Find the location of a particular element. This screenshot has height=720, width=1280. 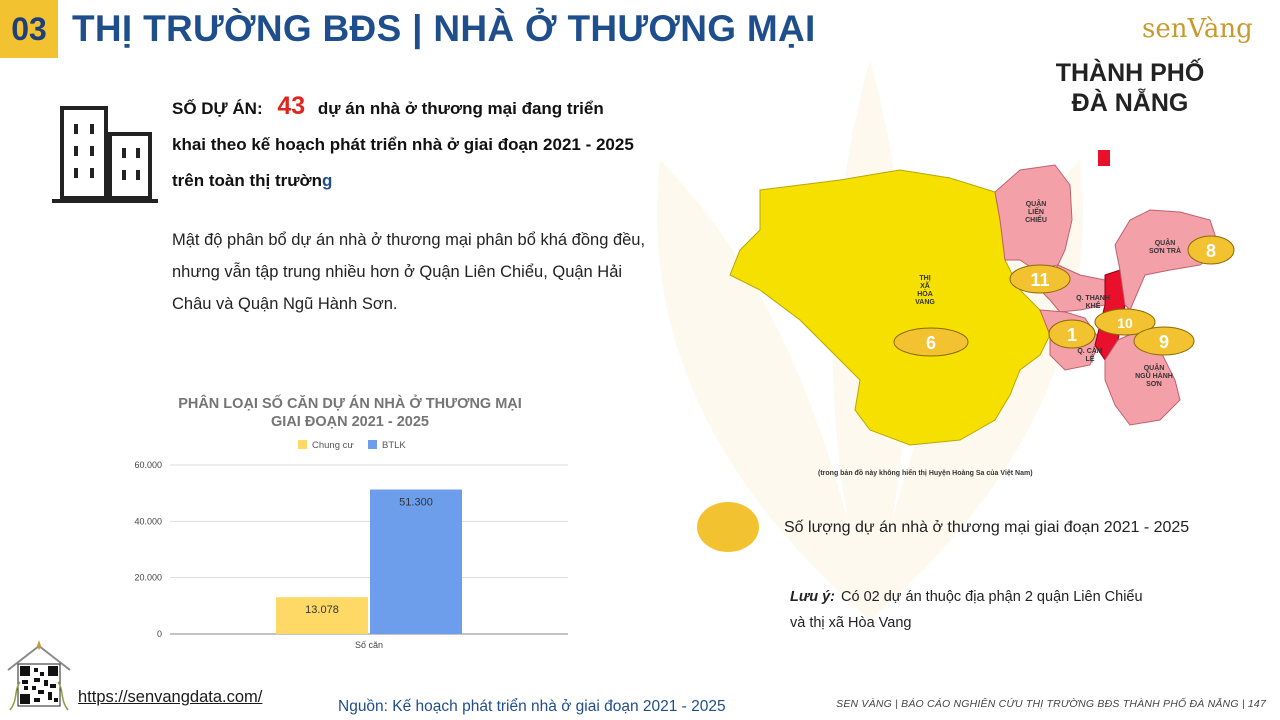

city-title-line2: ĐÀ NẴNG is located at coordinates (1130, 103).